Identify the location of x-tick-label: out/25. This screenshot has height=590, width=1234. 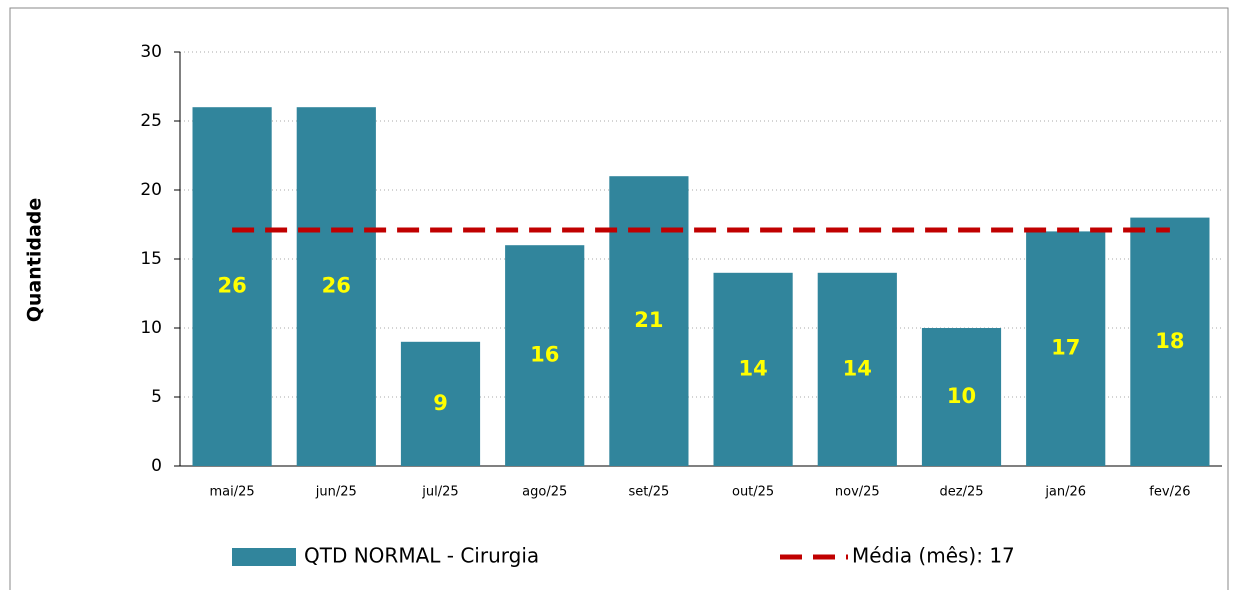
(753, 492).